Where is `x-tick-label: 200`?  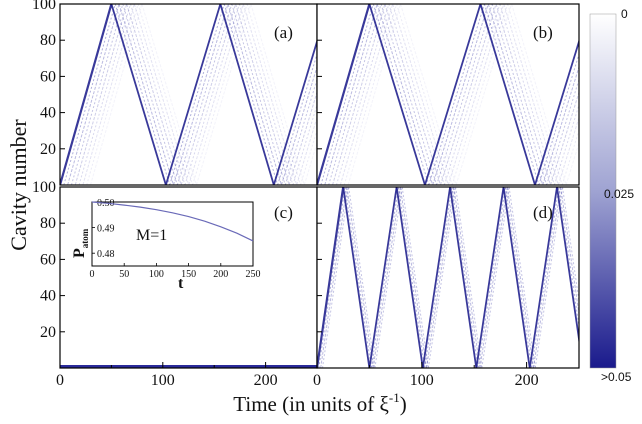 x-tick-label: 200 is located at coordinates (266, 380).